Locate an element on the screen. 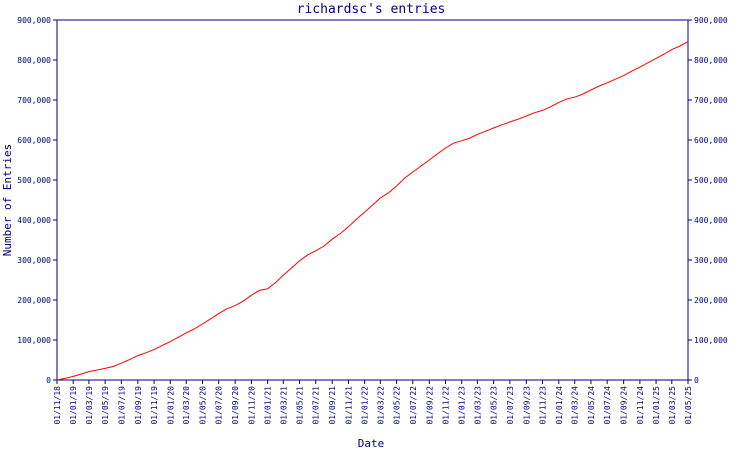 The image size is (750, 450). y-tick-label-right: 400,000 is located at coordinates (711, 220).